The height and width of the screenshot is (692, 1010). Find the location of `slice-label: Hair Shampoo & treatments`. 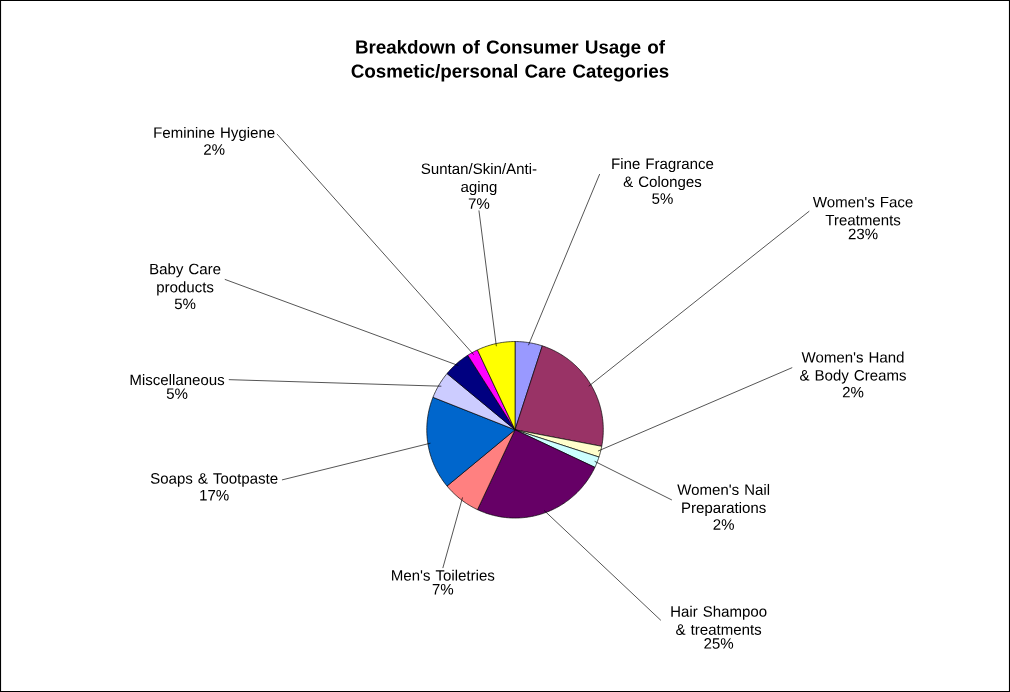

slice-label: Hair Shampoo & treatments is located at coordinates (719, 620).